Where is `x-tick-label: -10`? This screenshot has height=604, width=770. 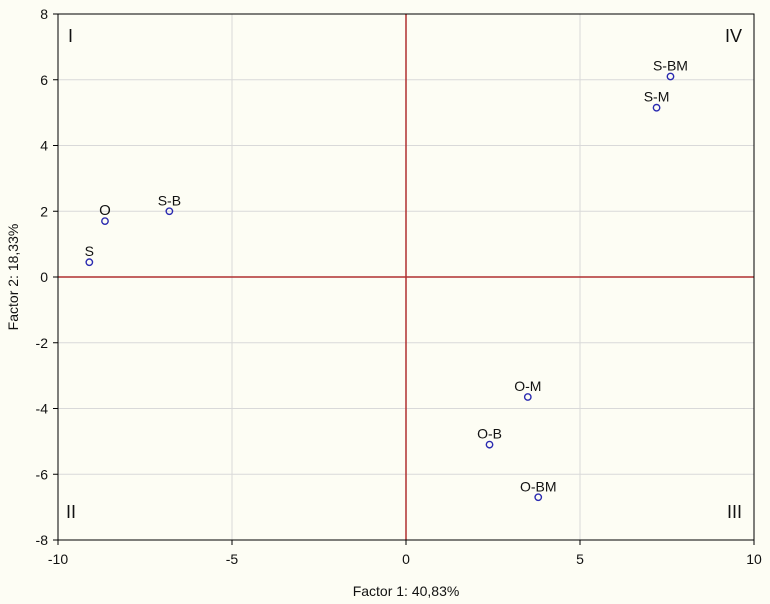
x-tick-label: -10 is located at coordinates (58, 559).